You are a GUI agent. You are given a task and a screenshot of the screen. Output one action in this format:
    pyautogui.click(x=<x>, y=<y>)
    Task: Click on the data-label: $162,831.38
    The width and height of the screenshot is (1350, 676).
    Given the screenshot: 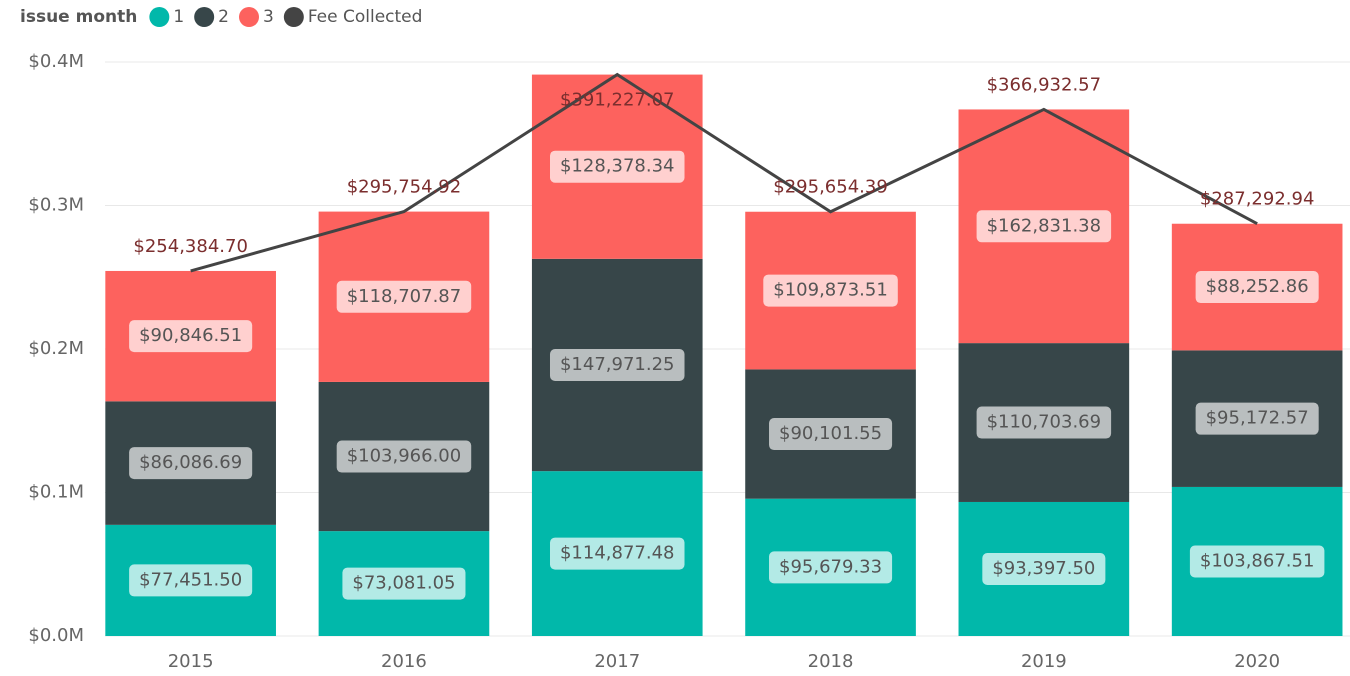 What is the action you would take?
    pyautogui.click(x=1044, y=226)
    